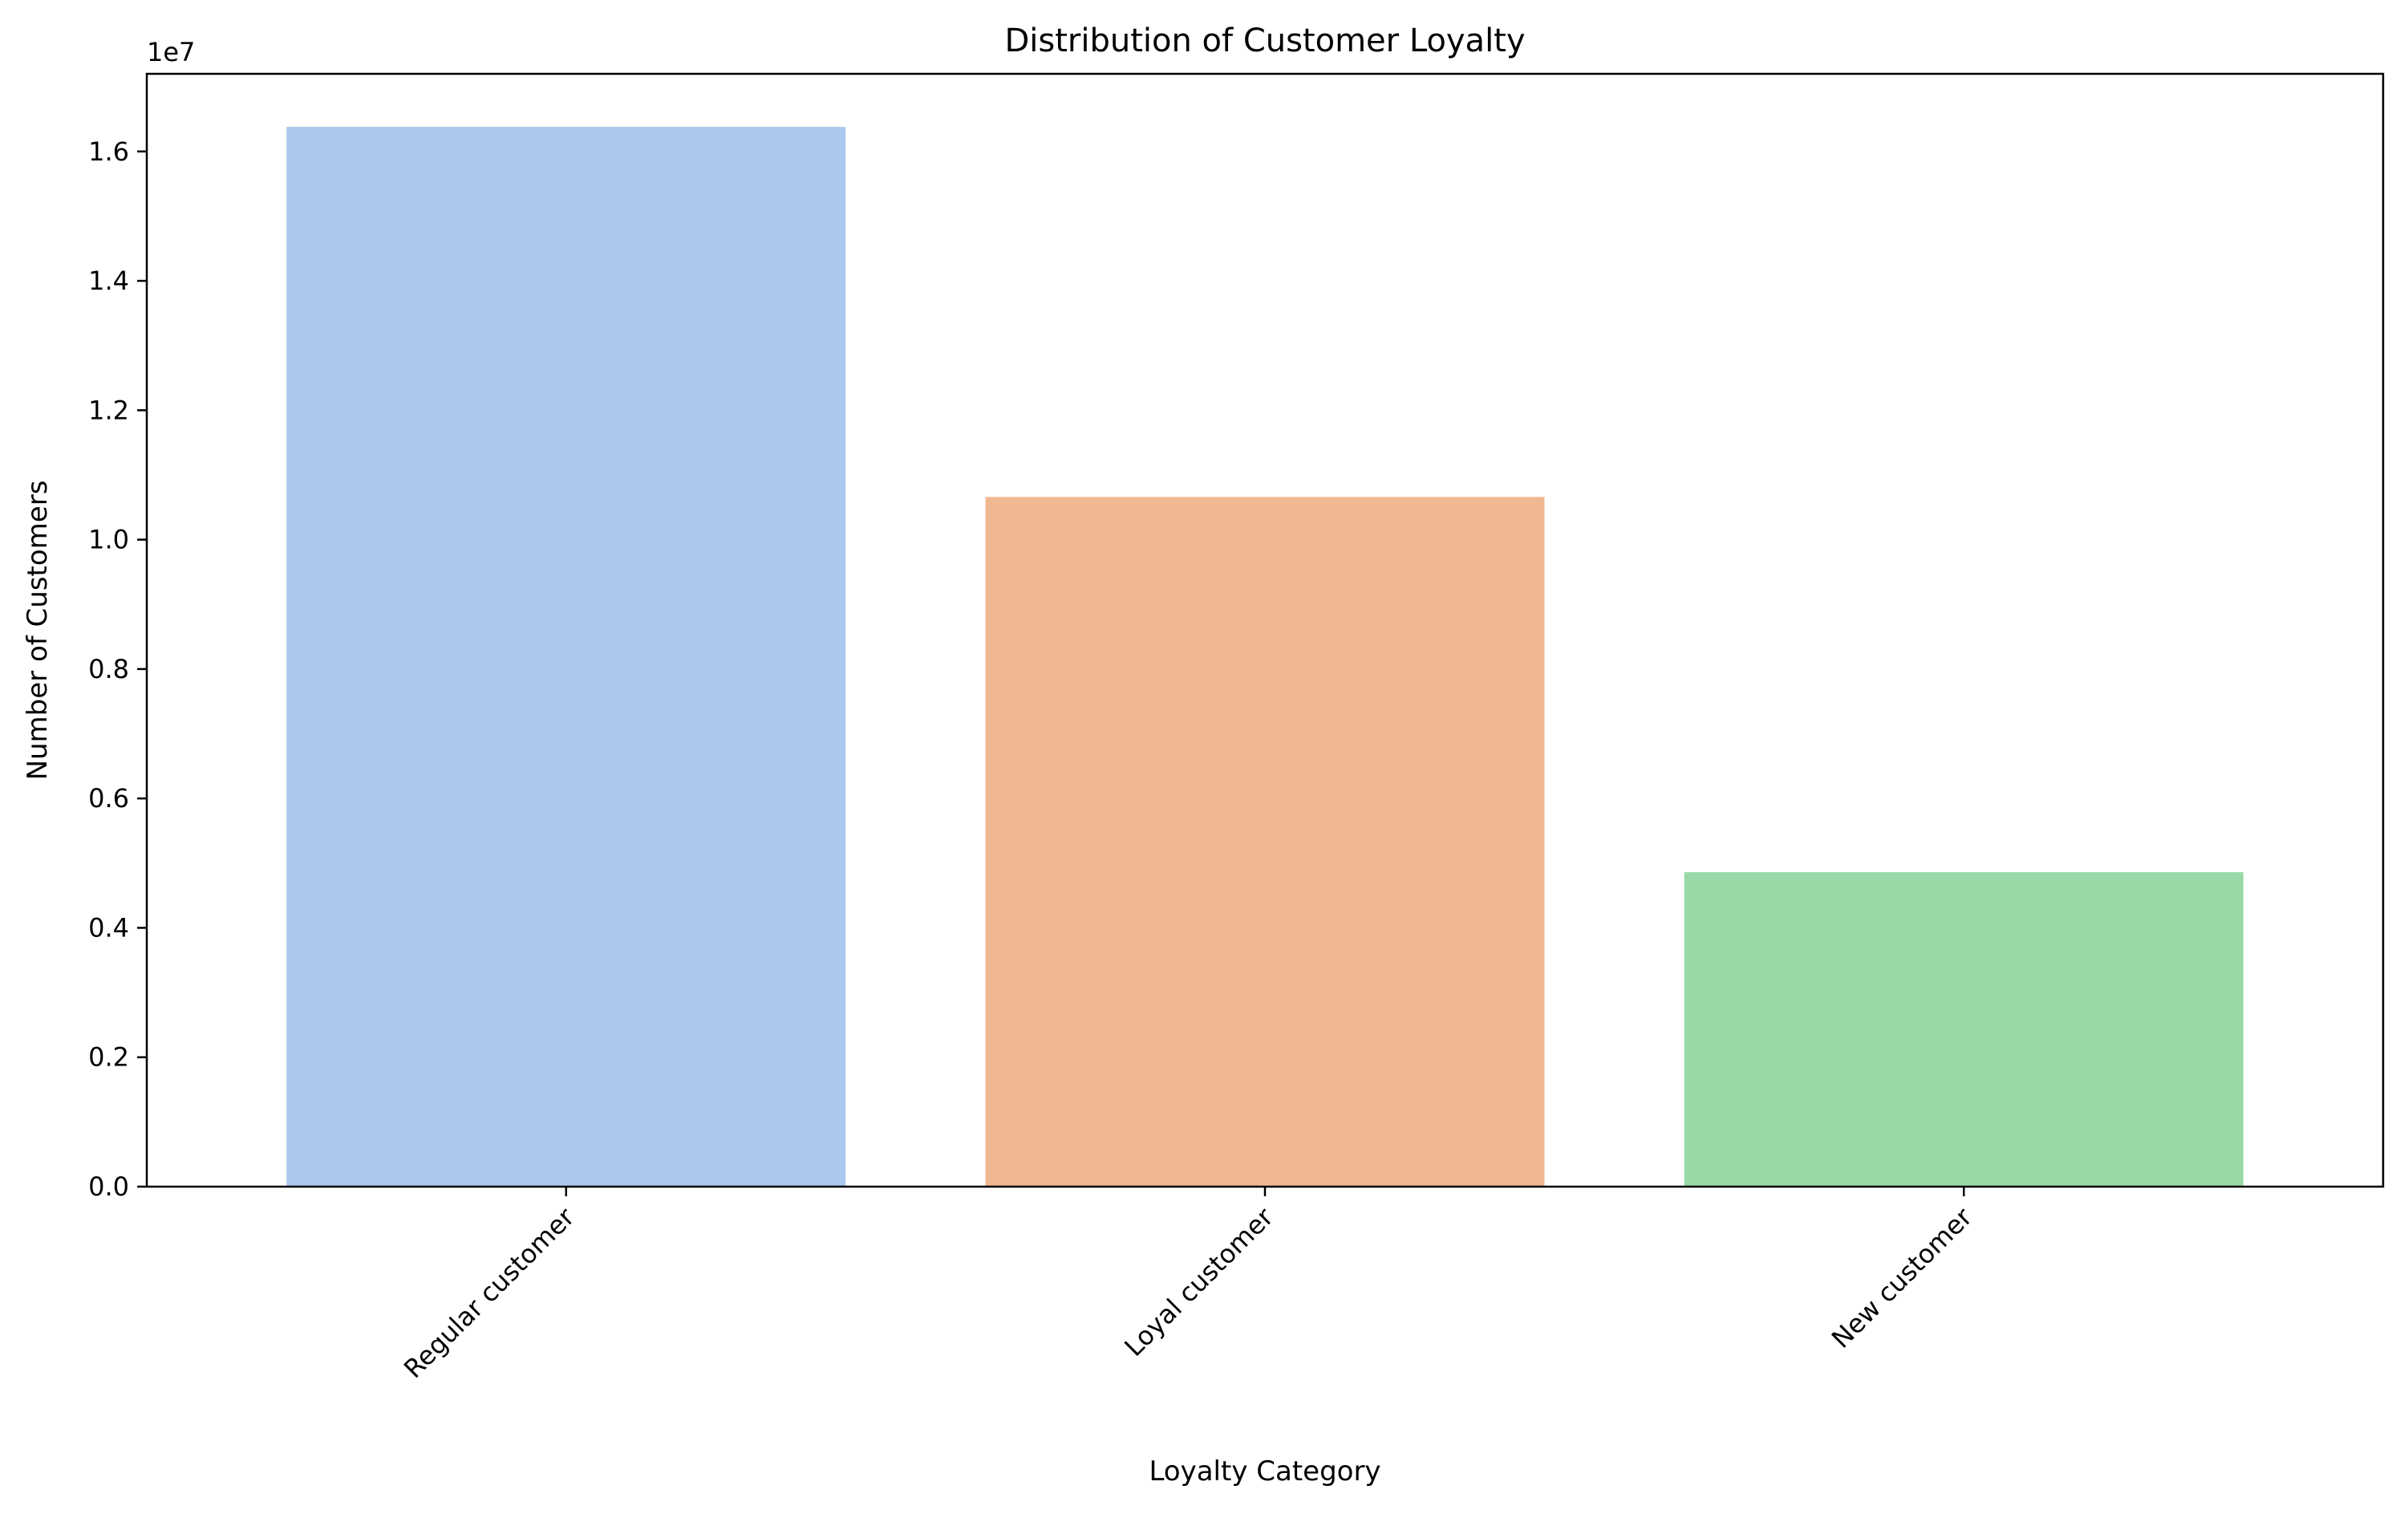 The image size is (2408, 1514). Describe the element at coordinates (108, 1057) in the screenshot. I see `y-tick-label: 0.2` at that location.